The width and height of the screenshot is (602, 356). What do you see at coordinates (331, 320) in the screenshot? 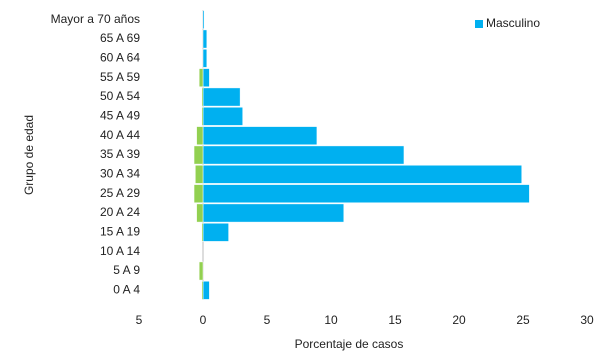
I see `x-tick-label: 10` at bounding box center [331, 320].